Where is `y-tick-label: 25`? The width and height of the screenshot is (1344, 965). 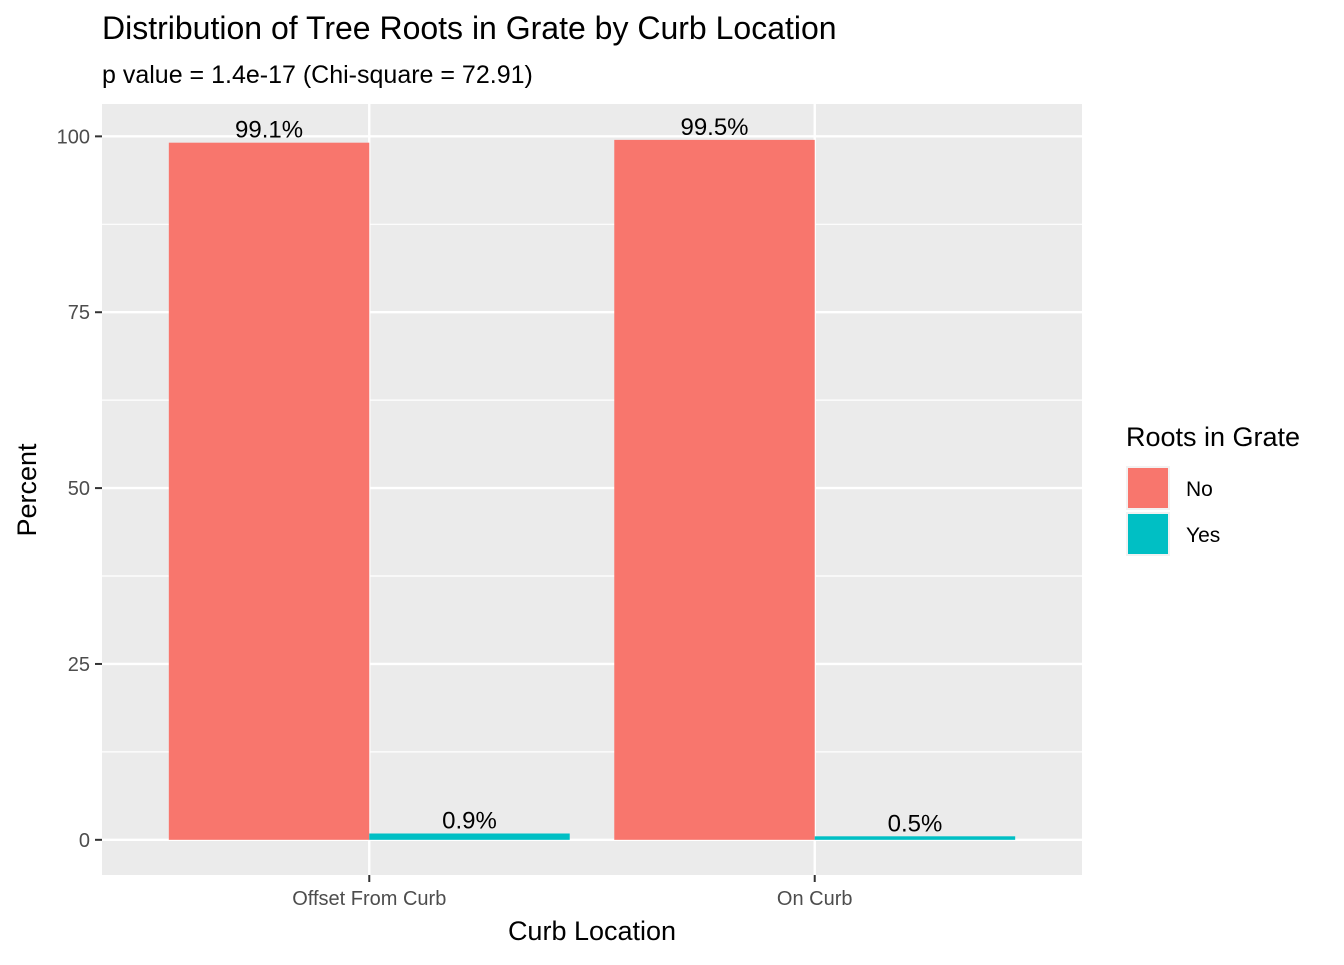
y-tick-label: 25 is located at coordinates (79, 665).